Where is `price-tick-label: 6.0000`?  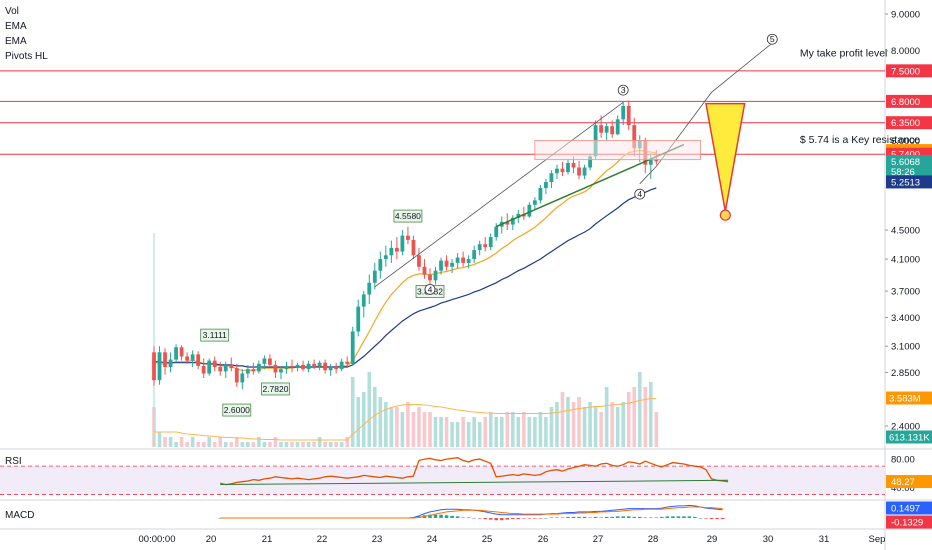
price-tick-label: 6.0000 is located at coordinates (905, 141).